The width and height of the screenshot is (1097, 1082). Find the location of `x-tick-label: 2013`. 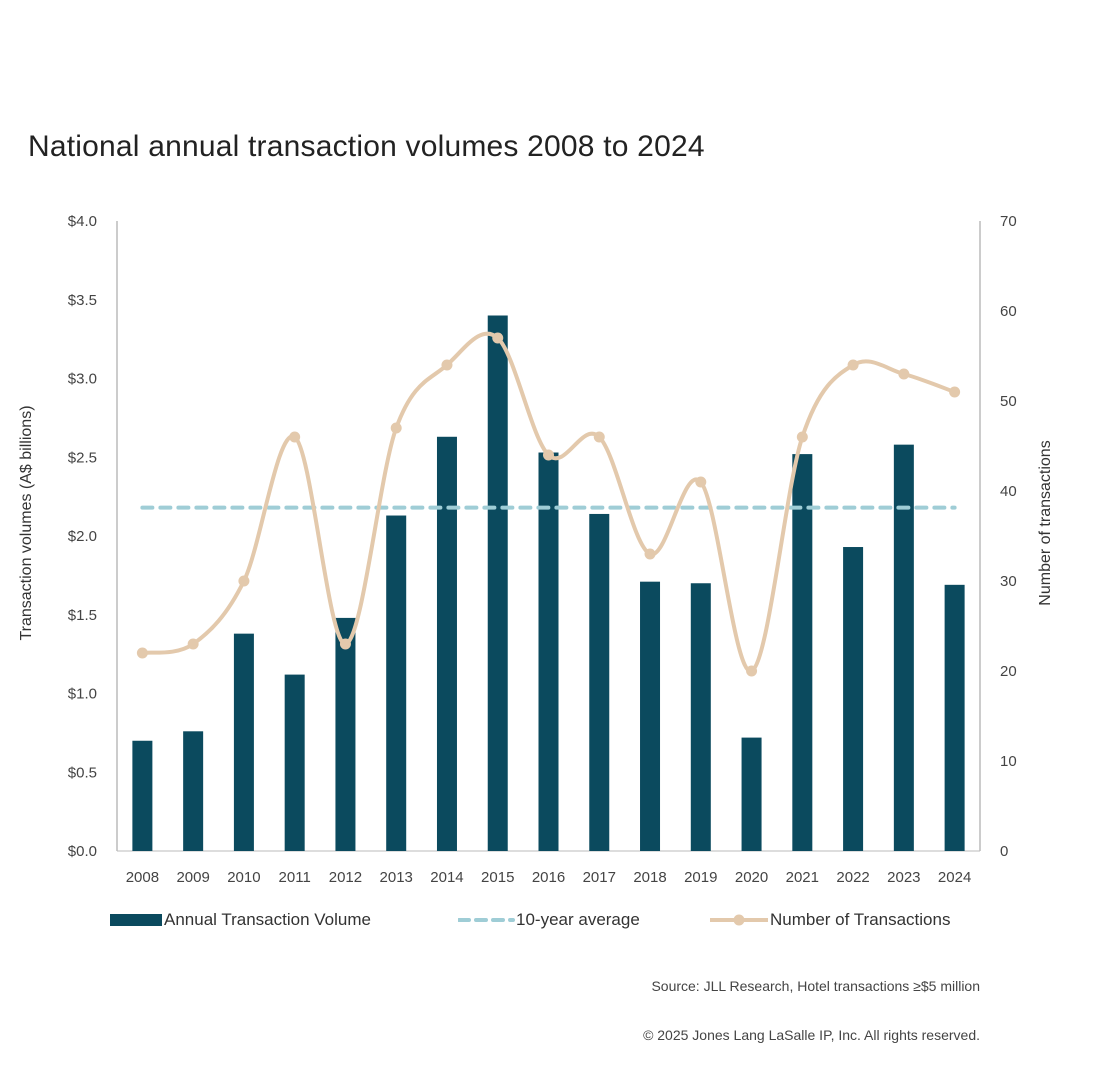

x-tick-label: 2013 is located at coordinates (396, 877).